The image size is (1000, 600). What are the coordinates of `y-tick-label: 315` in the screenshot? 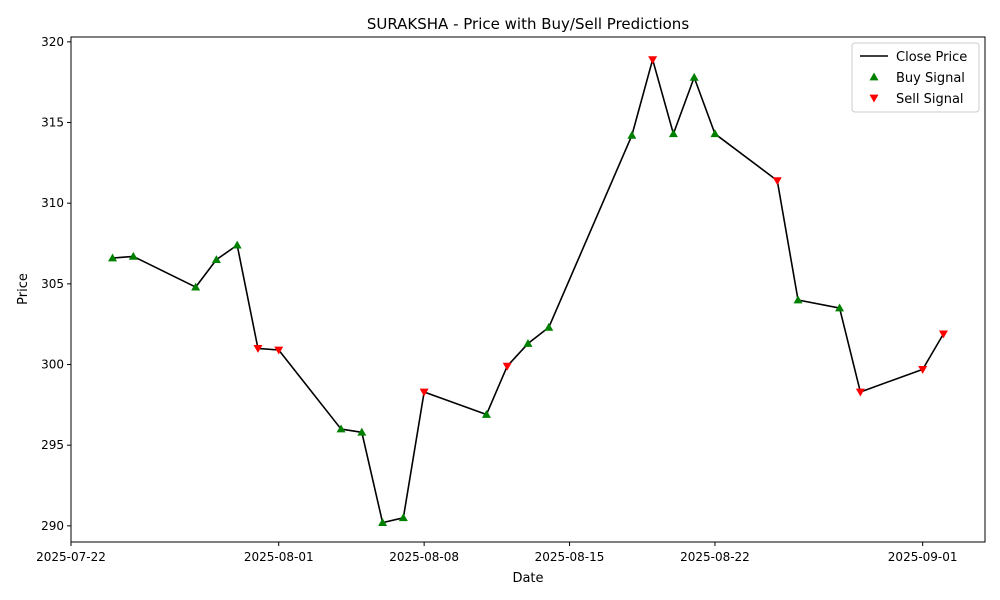 It's located at (52, 123).